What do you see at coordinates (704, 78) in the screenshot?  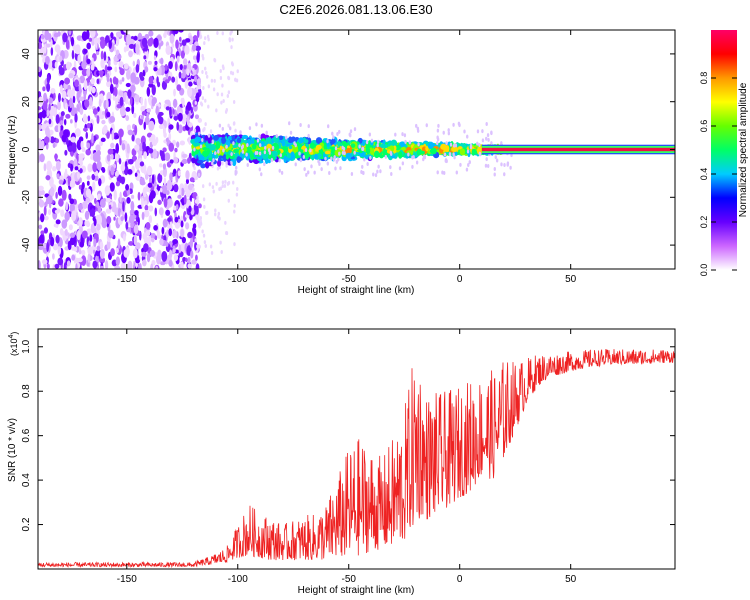 I see `colorbar-tick-label: 0.8` at bounding box center [704, 78].